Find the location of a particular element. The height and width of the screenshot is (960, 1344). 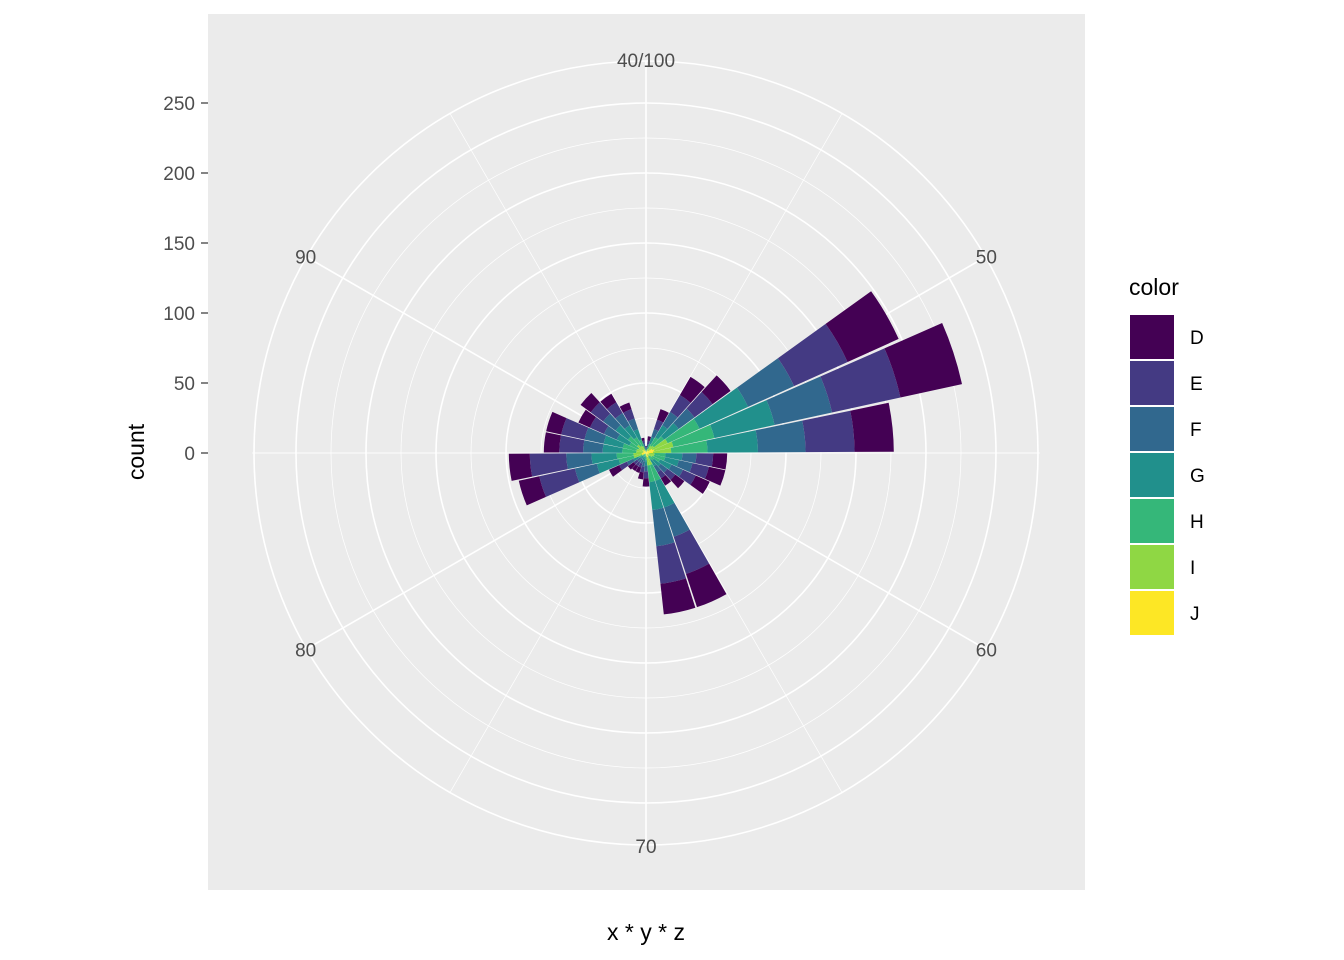

bar-76-F is located at coordinates (640, 460).